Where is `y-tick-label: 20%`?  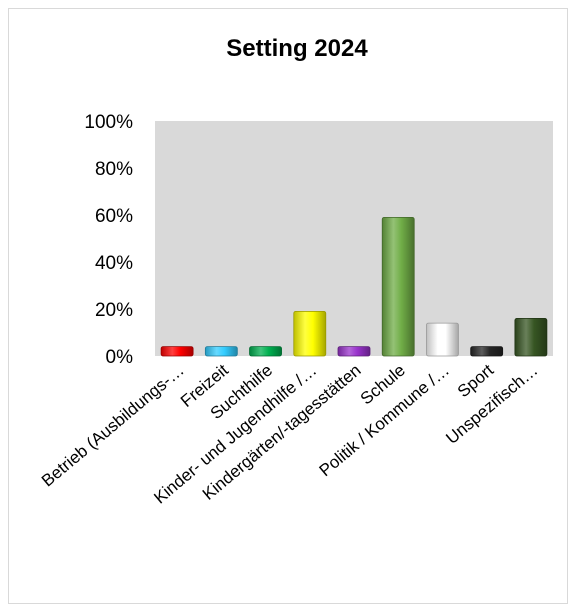 y-tick-label: 20% is located at coordinates (114, 310).